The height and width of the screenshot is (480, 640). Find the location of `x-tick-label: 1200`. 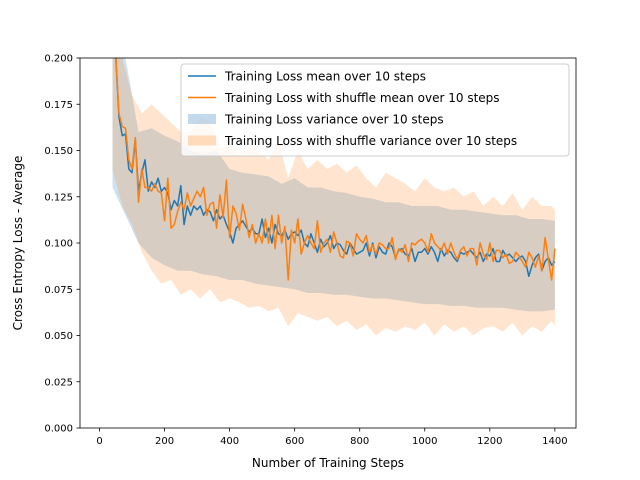

x-tick-label: 1200 is located at coordinates (489, 441).